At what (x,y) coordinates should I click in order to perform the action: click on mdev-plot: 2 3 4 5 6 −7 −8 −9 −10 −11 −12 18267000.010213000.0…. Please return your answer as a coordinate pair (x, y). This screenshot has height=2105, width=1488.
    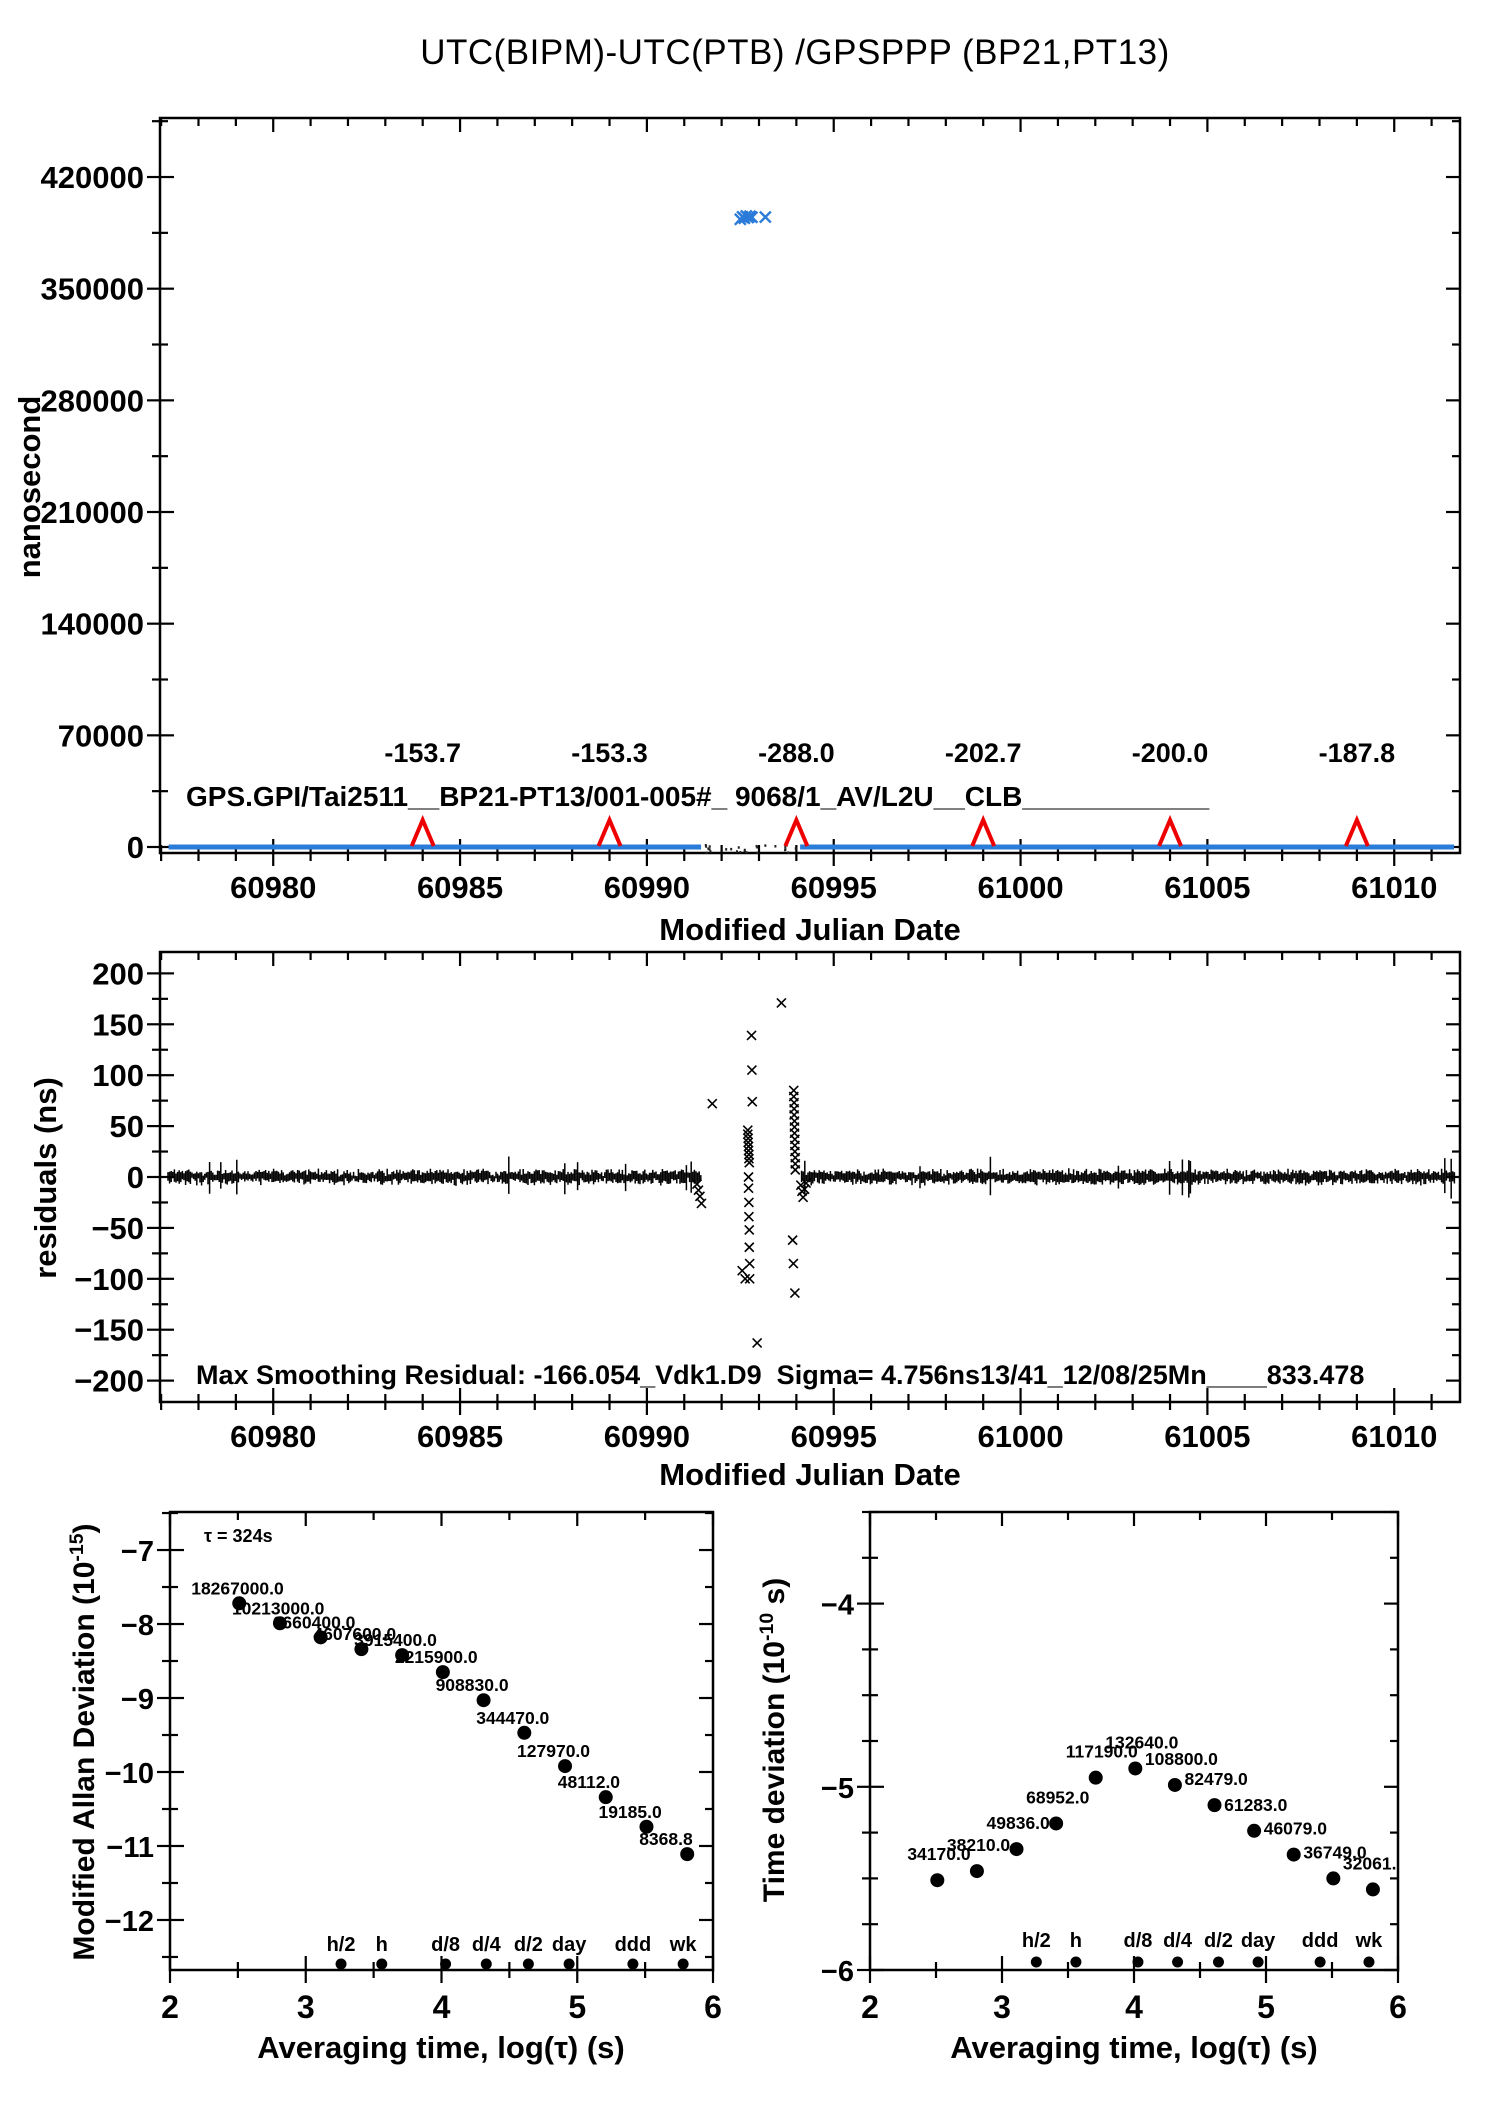
    Looking at the image, I should click on (413, 1767).